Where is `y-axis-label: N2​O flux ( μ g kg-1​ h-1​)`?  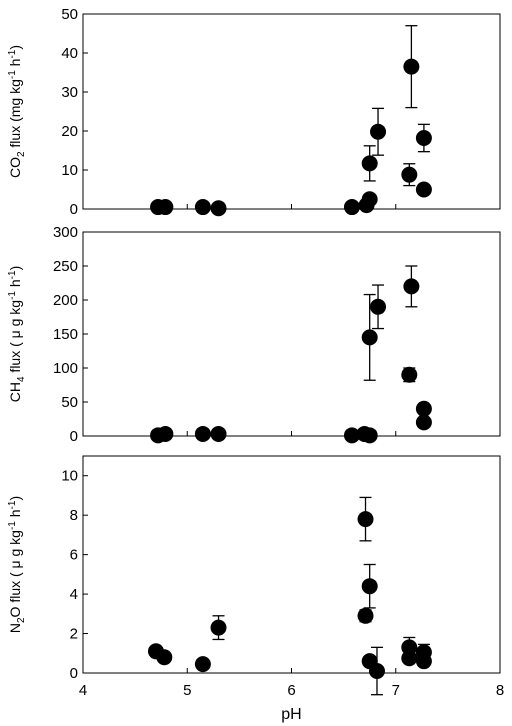 y-axis-label: N2​O flux ( μ g kg-1​ h-1​) is located at coordinates (17, 564).